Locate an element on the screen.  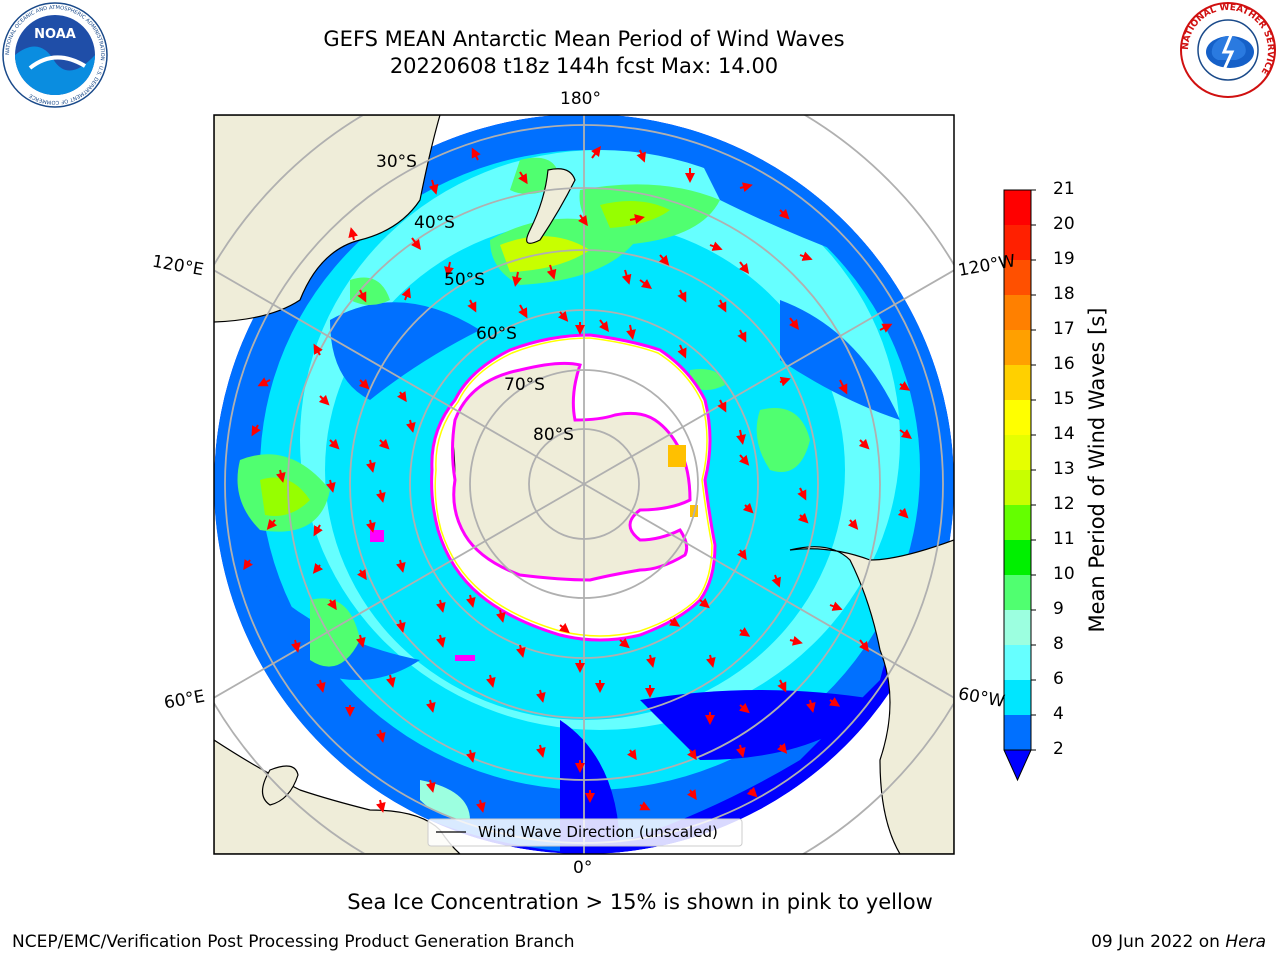
colorbar-title: Mean Period of Wind Waves [s] is located at coordinates (1097, 470).